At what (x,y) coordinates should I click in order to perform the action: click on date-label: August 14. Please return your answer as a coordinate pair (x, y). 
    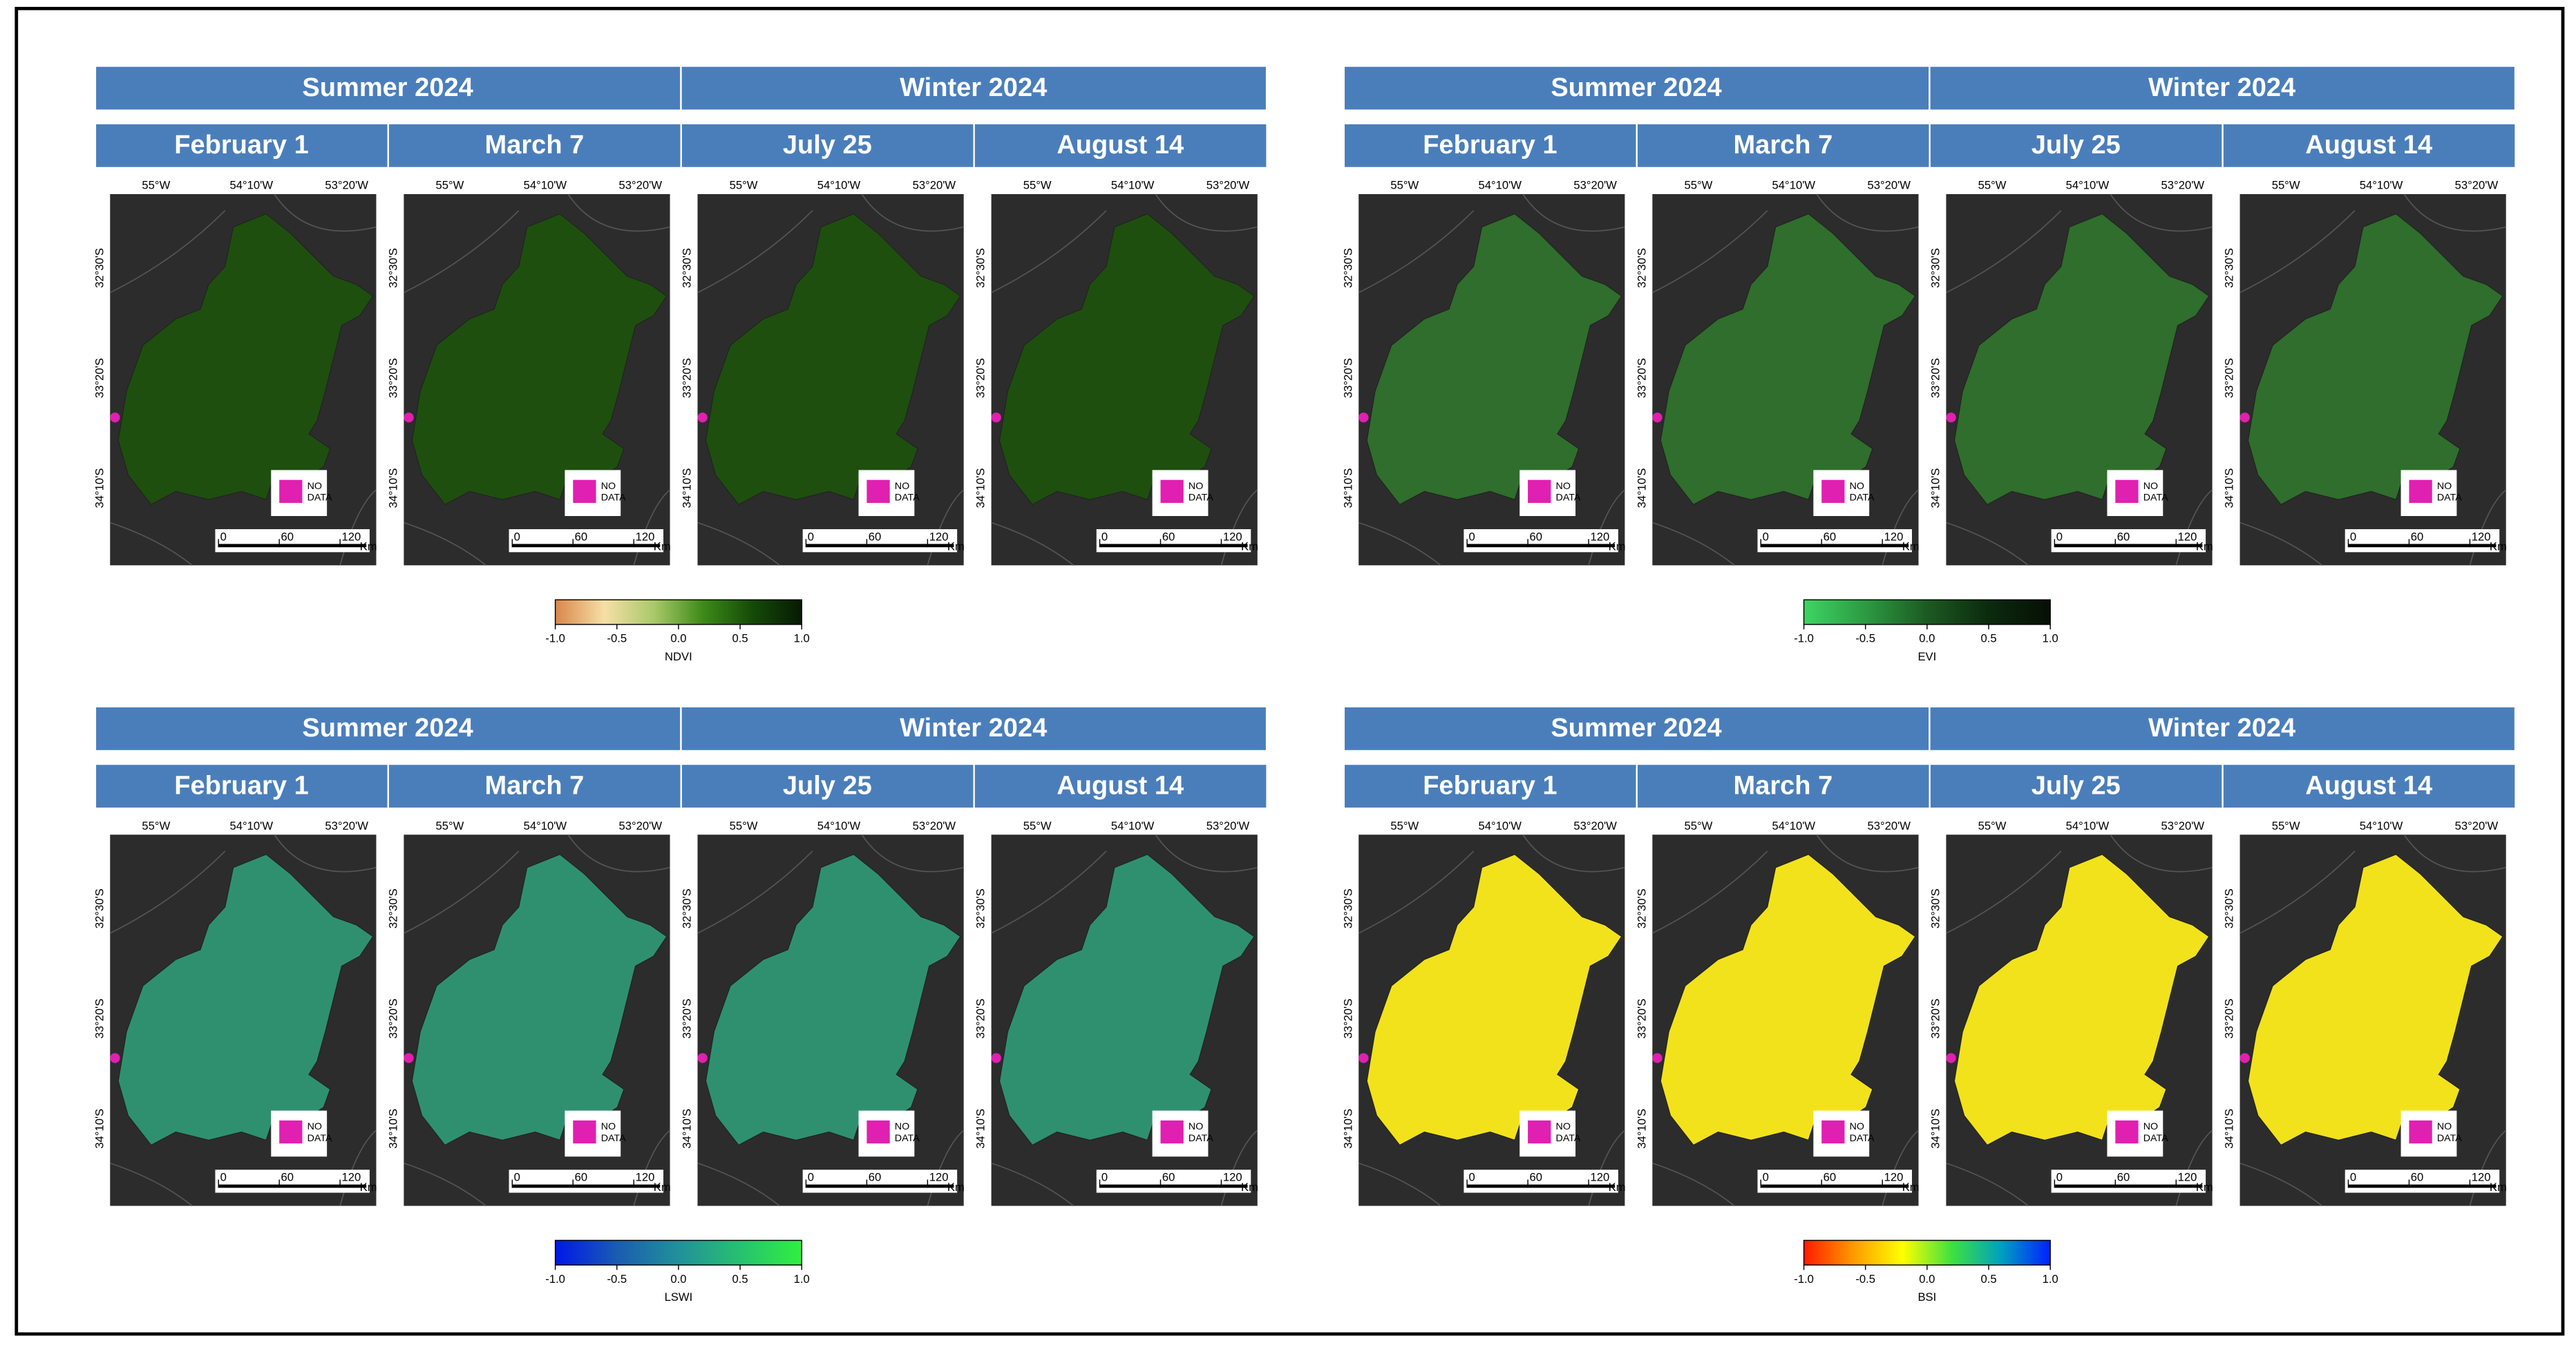
    Looking at the image, I should click on (1120, 145).